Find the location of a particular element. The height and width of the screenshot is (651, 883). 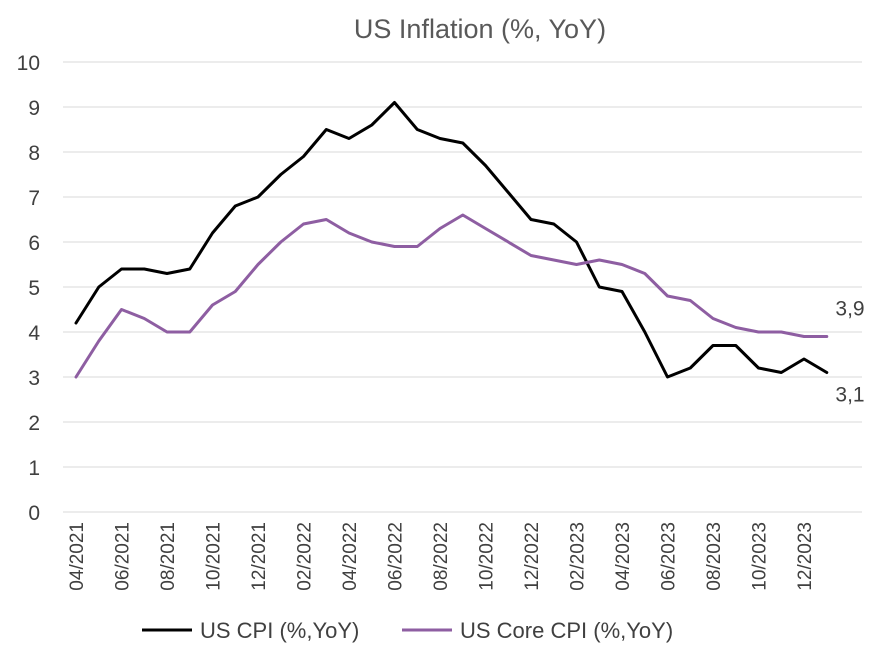

y-tick-label: 3 is located at coordinates (34, 378).